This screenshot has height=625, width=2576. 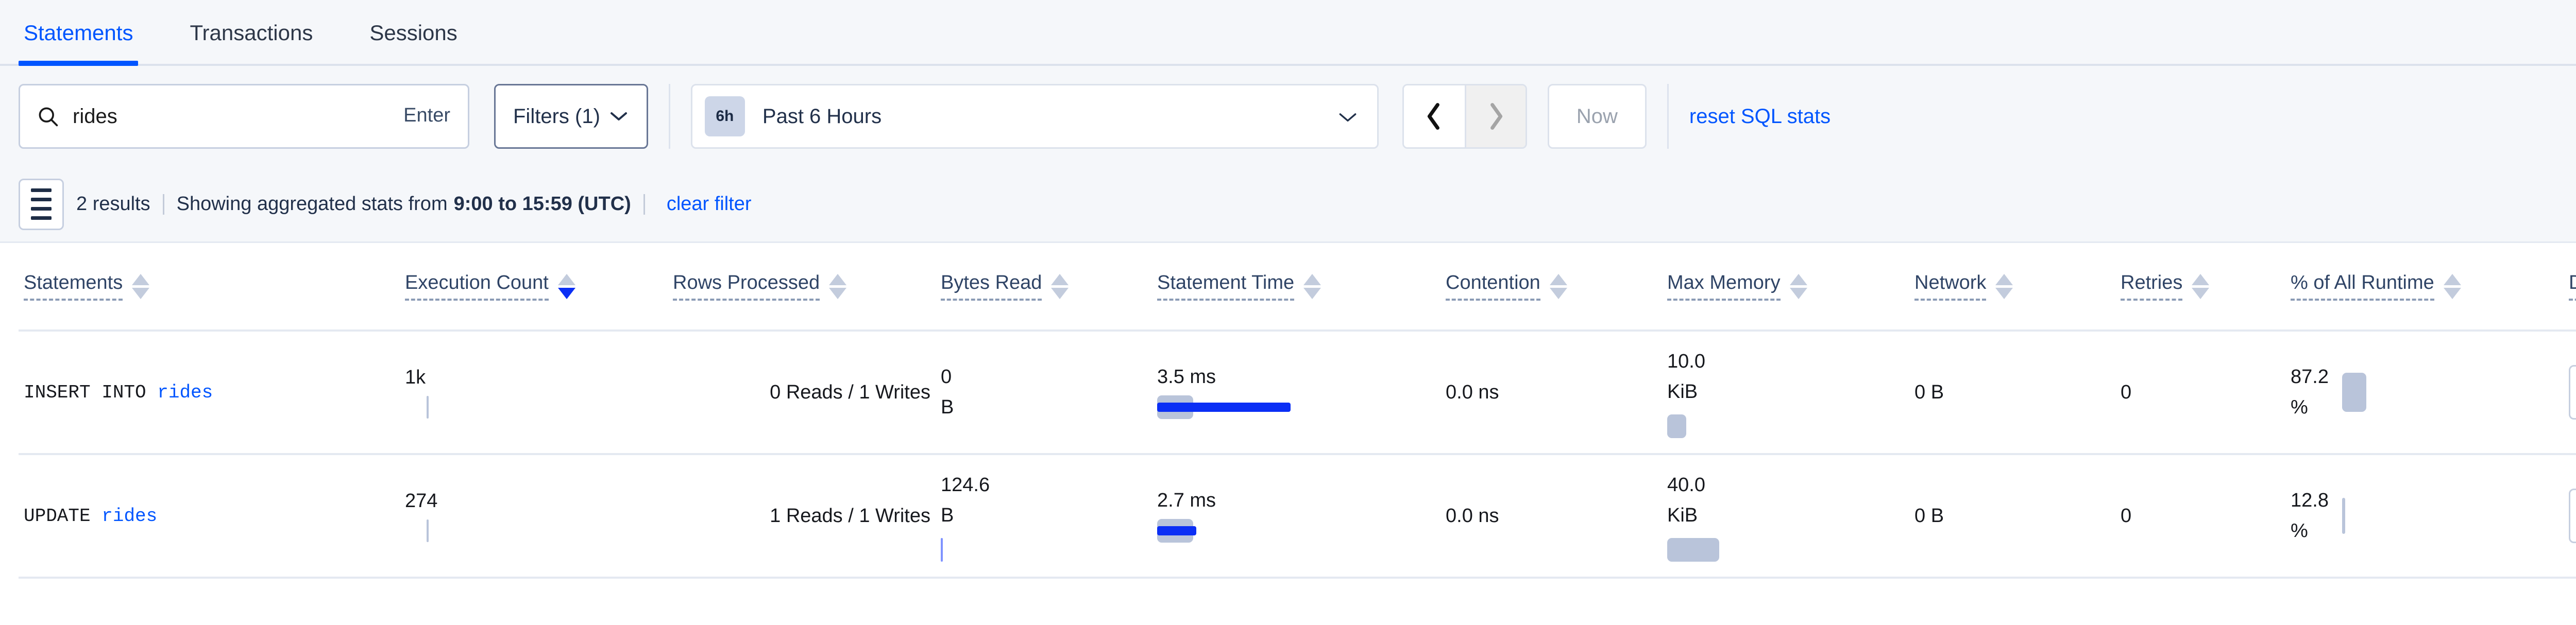 What do you see at coordinates (1724, 286) in the screenshot?
I see `column-header-label: Max Memory` at bounding box center [1724, 286].